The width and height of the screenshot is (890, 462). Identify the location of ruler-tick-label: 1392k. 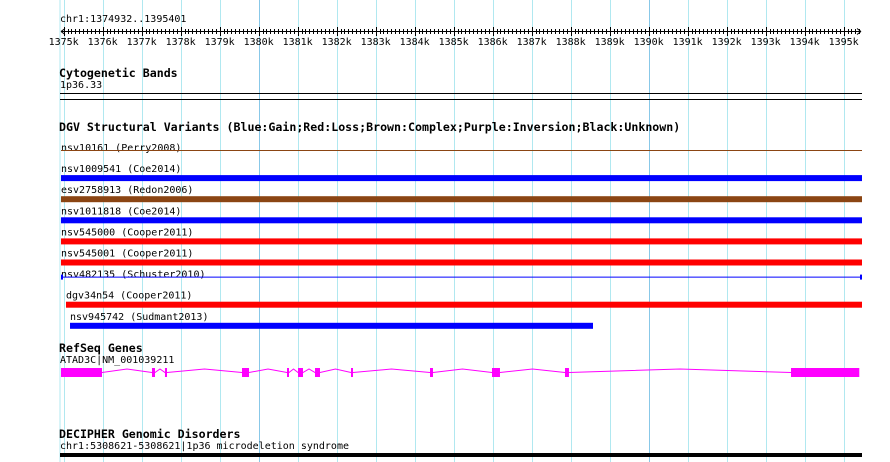
(727, 42).